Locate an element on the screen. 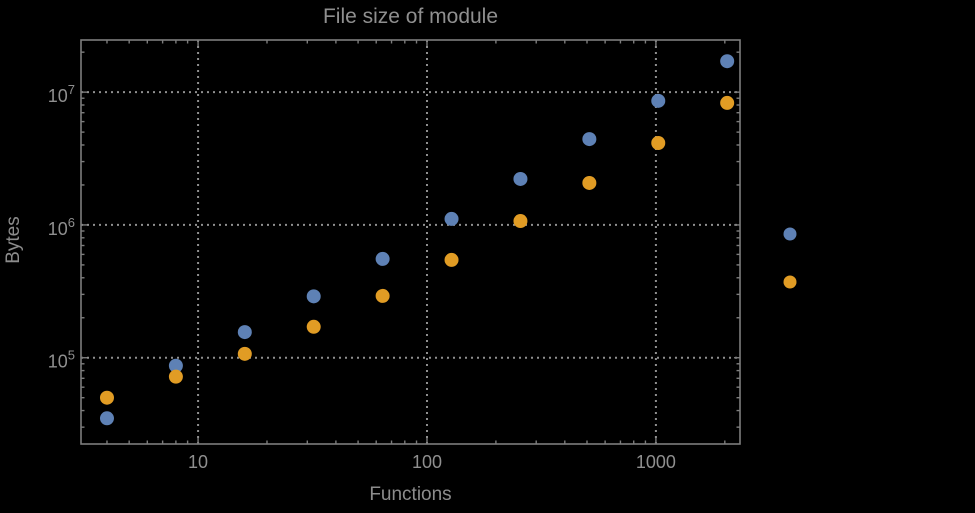 This screenshot has width=975, height=513. y-axis-label: Bytes is located at coordinates (13, 240).